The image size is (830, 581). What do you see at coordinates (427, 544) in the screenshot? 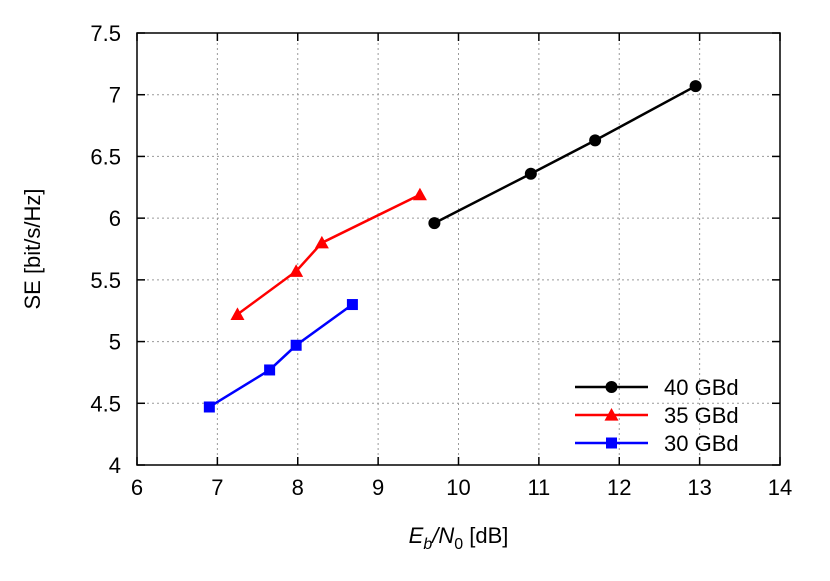
I see `x-label-sub-b: b` at bounding box center [427, 544].